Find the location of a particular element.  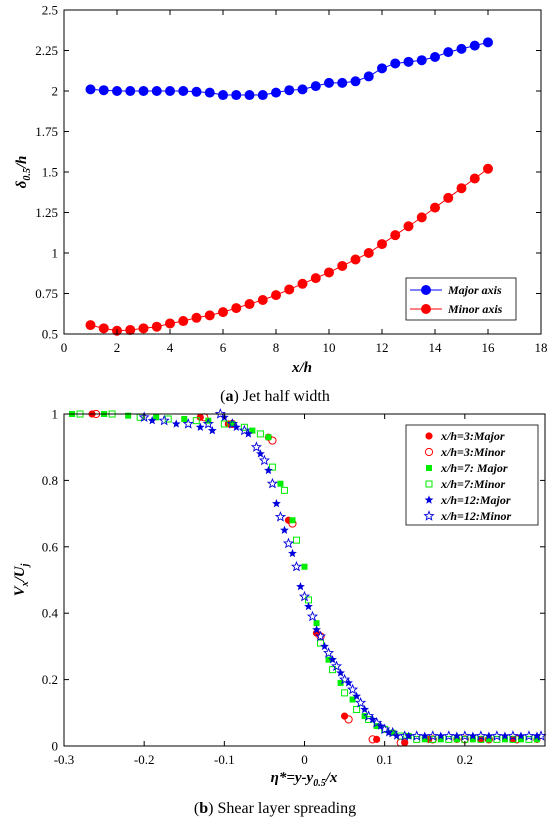

y-tick-label: 0.5 is located at coordinates (50, 334).